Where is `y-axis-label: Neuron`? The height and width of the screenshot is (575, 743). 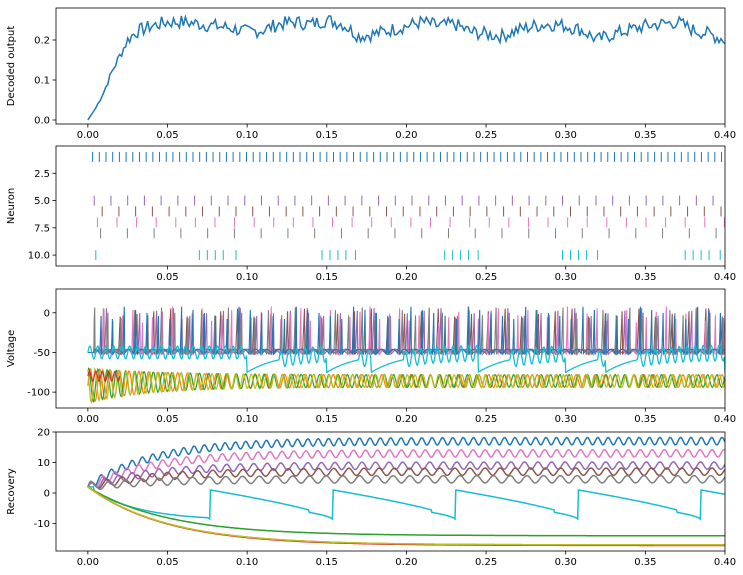
y-axis-label: Neuron is located at coordinates (11, 206).